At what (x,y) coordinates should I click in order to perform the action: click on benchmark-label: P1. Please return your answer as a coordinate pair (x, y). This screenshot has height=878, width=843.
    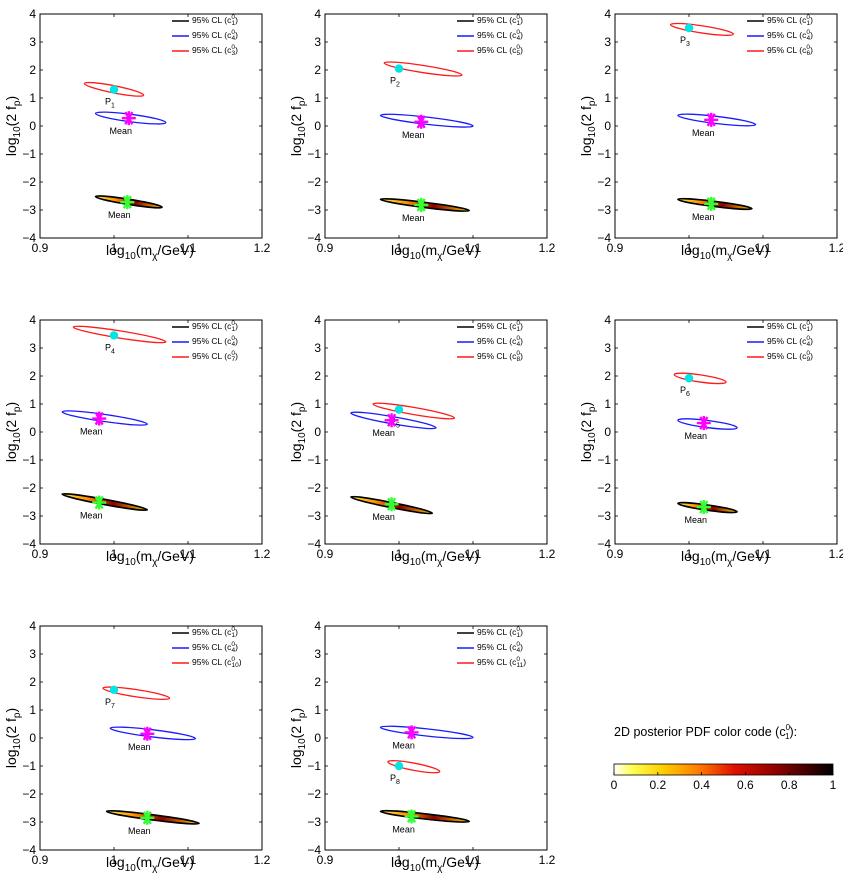
    Looking at the image, I should click on (110, 103).